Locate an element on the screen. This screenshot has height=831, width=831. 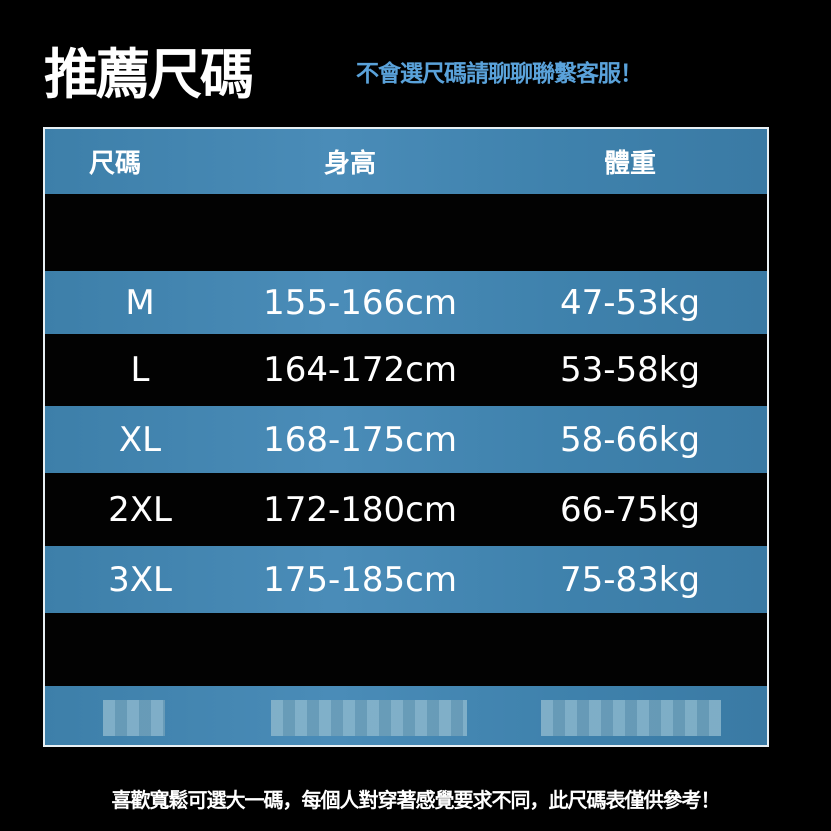
weight-cell: 75-83kg is located at coordinates (630, 579).